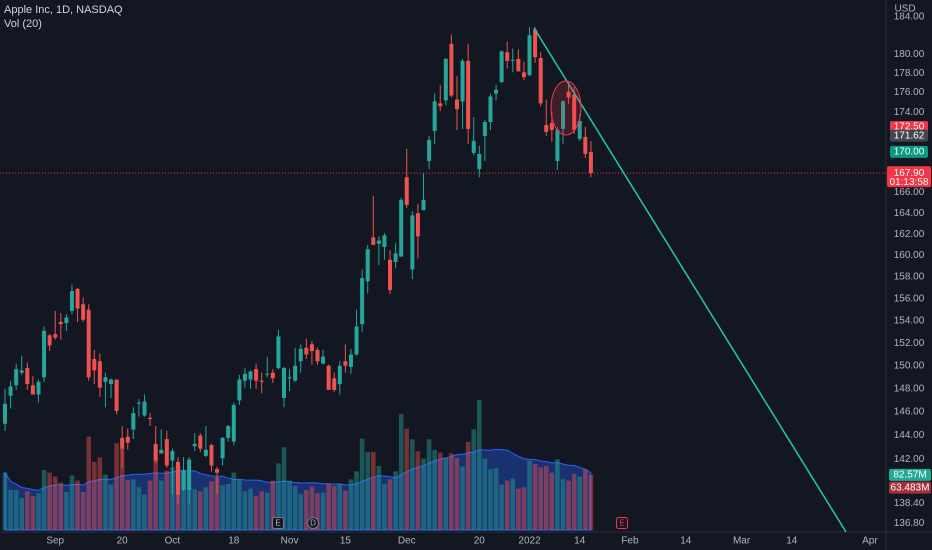 Image resolution: width=932 pixels, height=550 pixels. I want to click on y-tick-label: 146.00, so click(909, 412).